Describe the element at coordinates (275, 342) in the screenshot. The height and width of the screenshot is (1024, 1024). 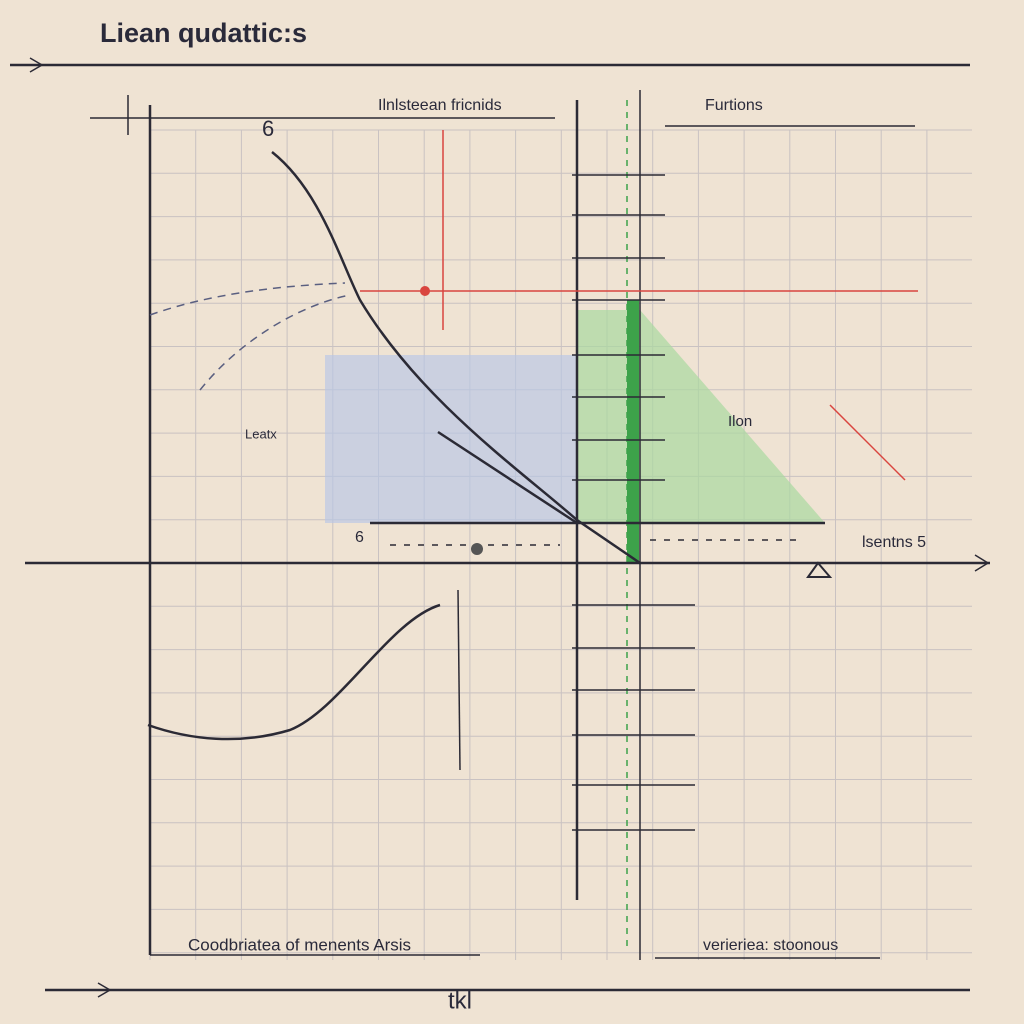
I see `dashed-curve` at that location.